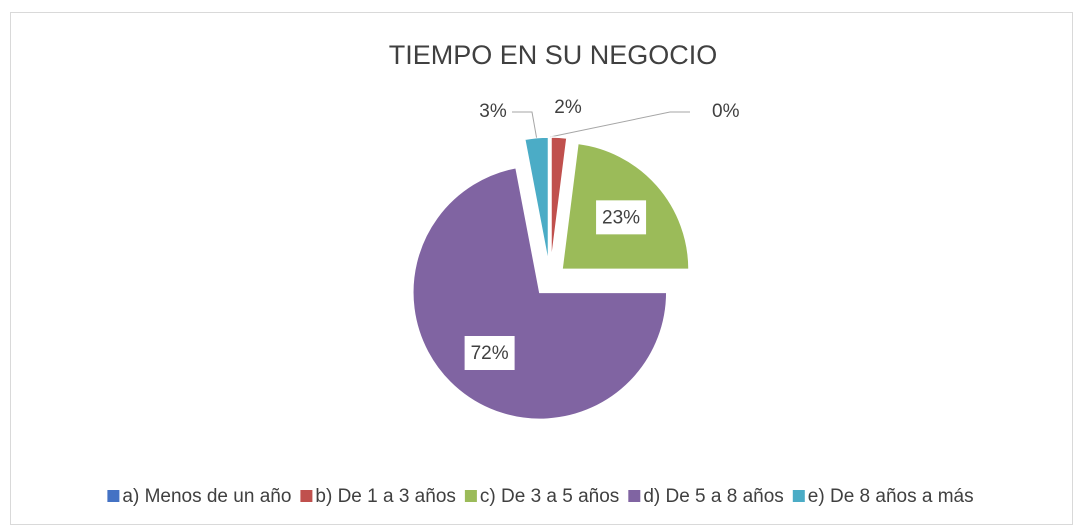 The image size is (1083, 532). I want to click on data-label: 23%, so click(621, 217).